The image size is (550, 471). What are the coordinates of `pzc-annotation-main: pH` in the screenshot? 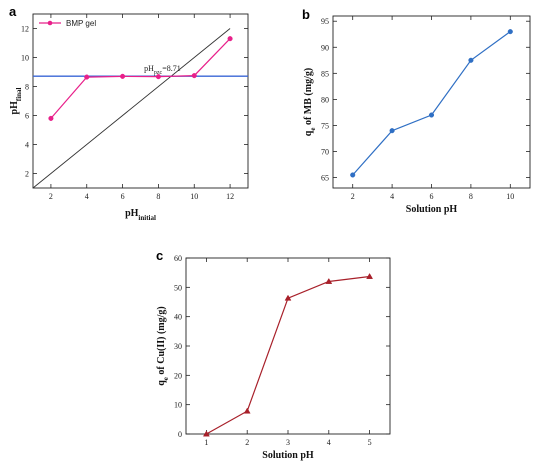 It's located at (149, 68).